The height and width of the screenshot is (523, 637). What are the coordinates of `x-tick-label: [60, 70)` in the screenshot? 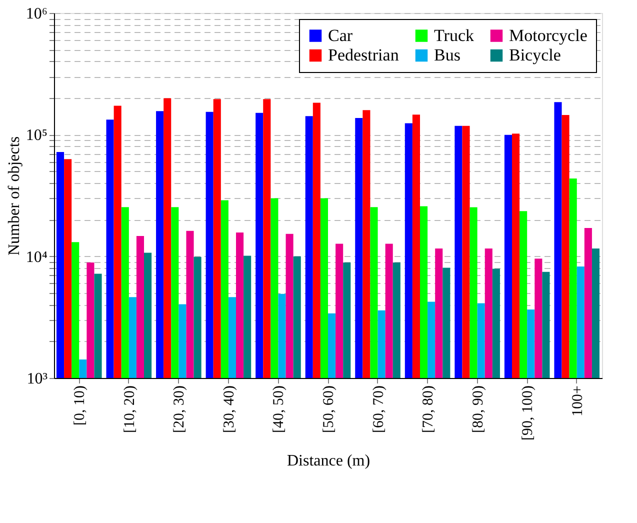 It's located at (378, 409).